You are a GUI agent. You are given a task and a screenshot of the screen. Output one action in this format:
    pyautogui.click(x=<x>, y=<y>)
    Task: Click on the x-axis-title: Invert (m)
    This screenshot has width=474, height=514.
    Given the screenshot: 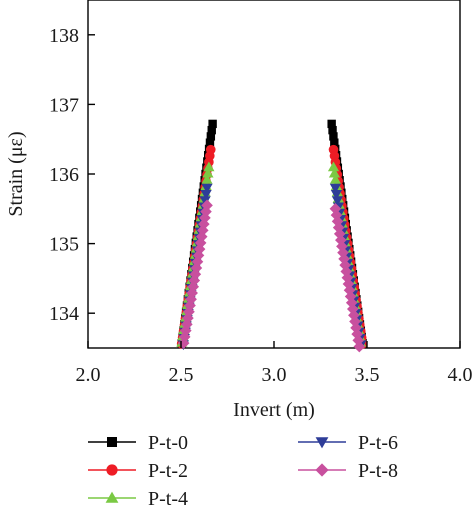 What is the action you would take?
    pyautogui.click(x=274, y=410)
    